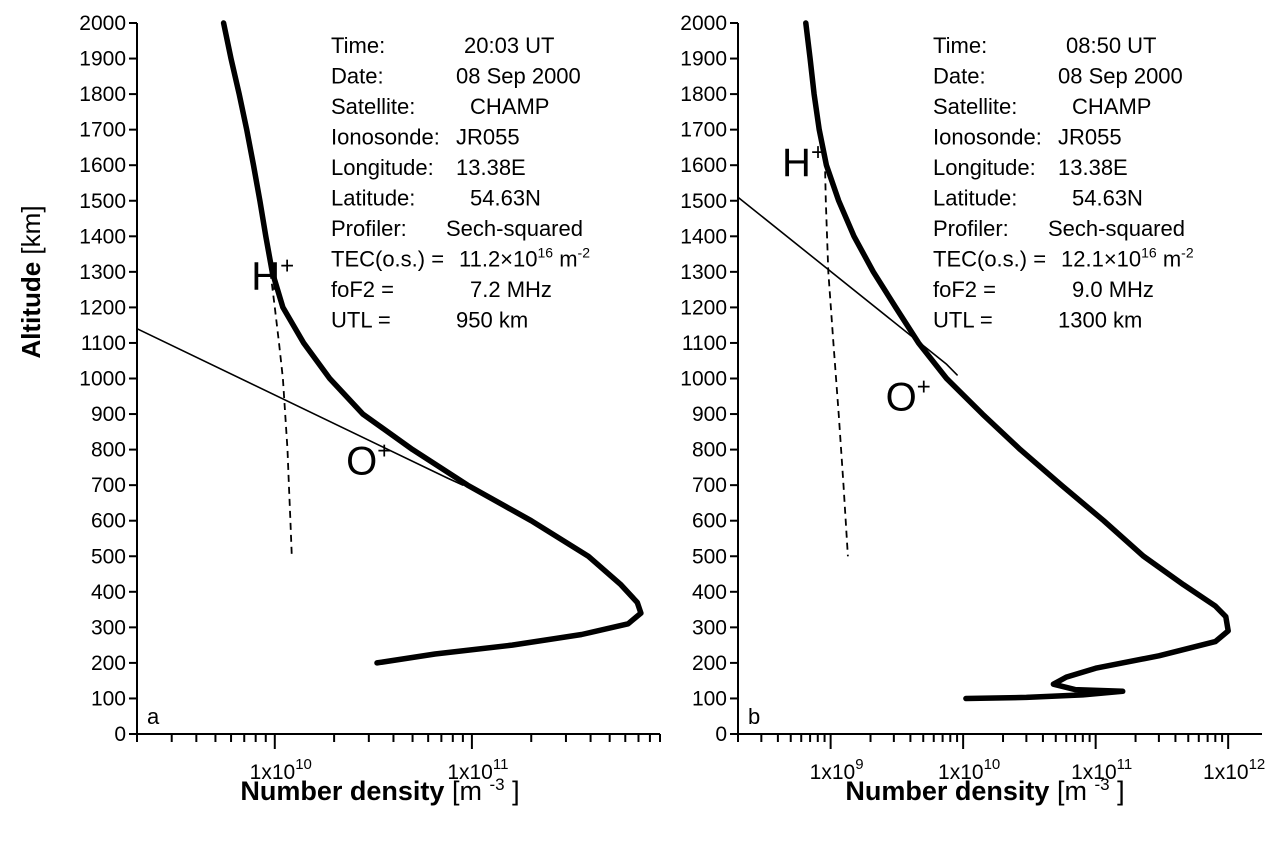 The image size is (1277, 841). What do you see at coordinates (524, 258) in the screenshot?
I see `info-value: 11.2×1016 m-2` at bounding box center [524, 258].